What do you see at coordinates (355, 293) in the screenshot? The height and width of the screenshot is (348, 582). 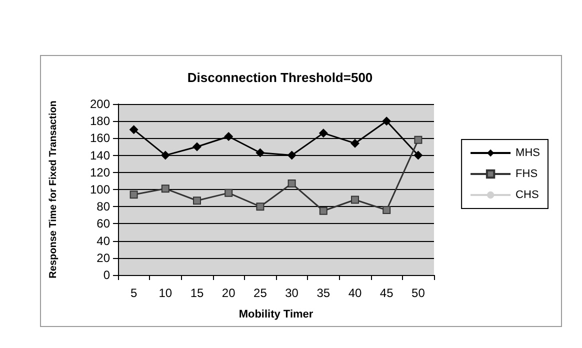 I see `x-tick-label: 40` at bounding box center [355, 293].